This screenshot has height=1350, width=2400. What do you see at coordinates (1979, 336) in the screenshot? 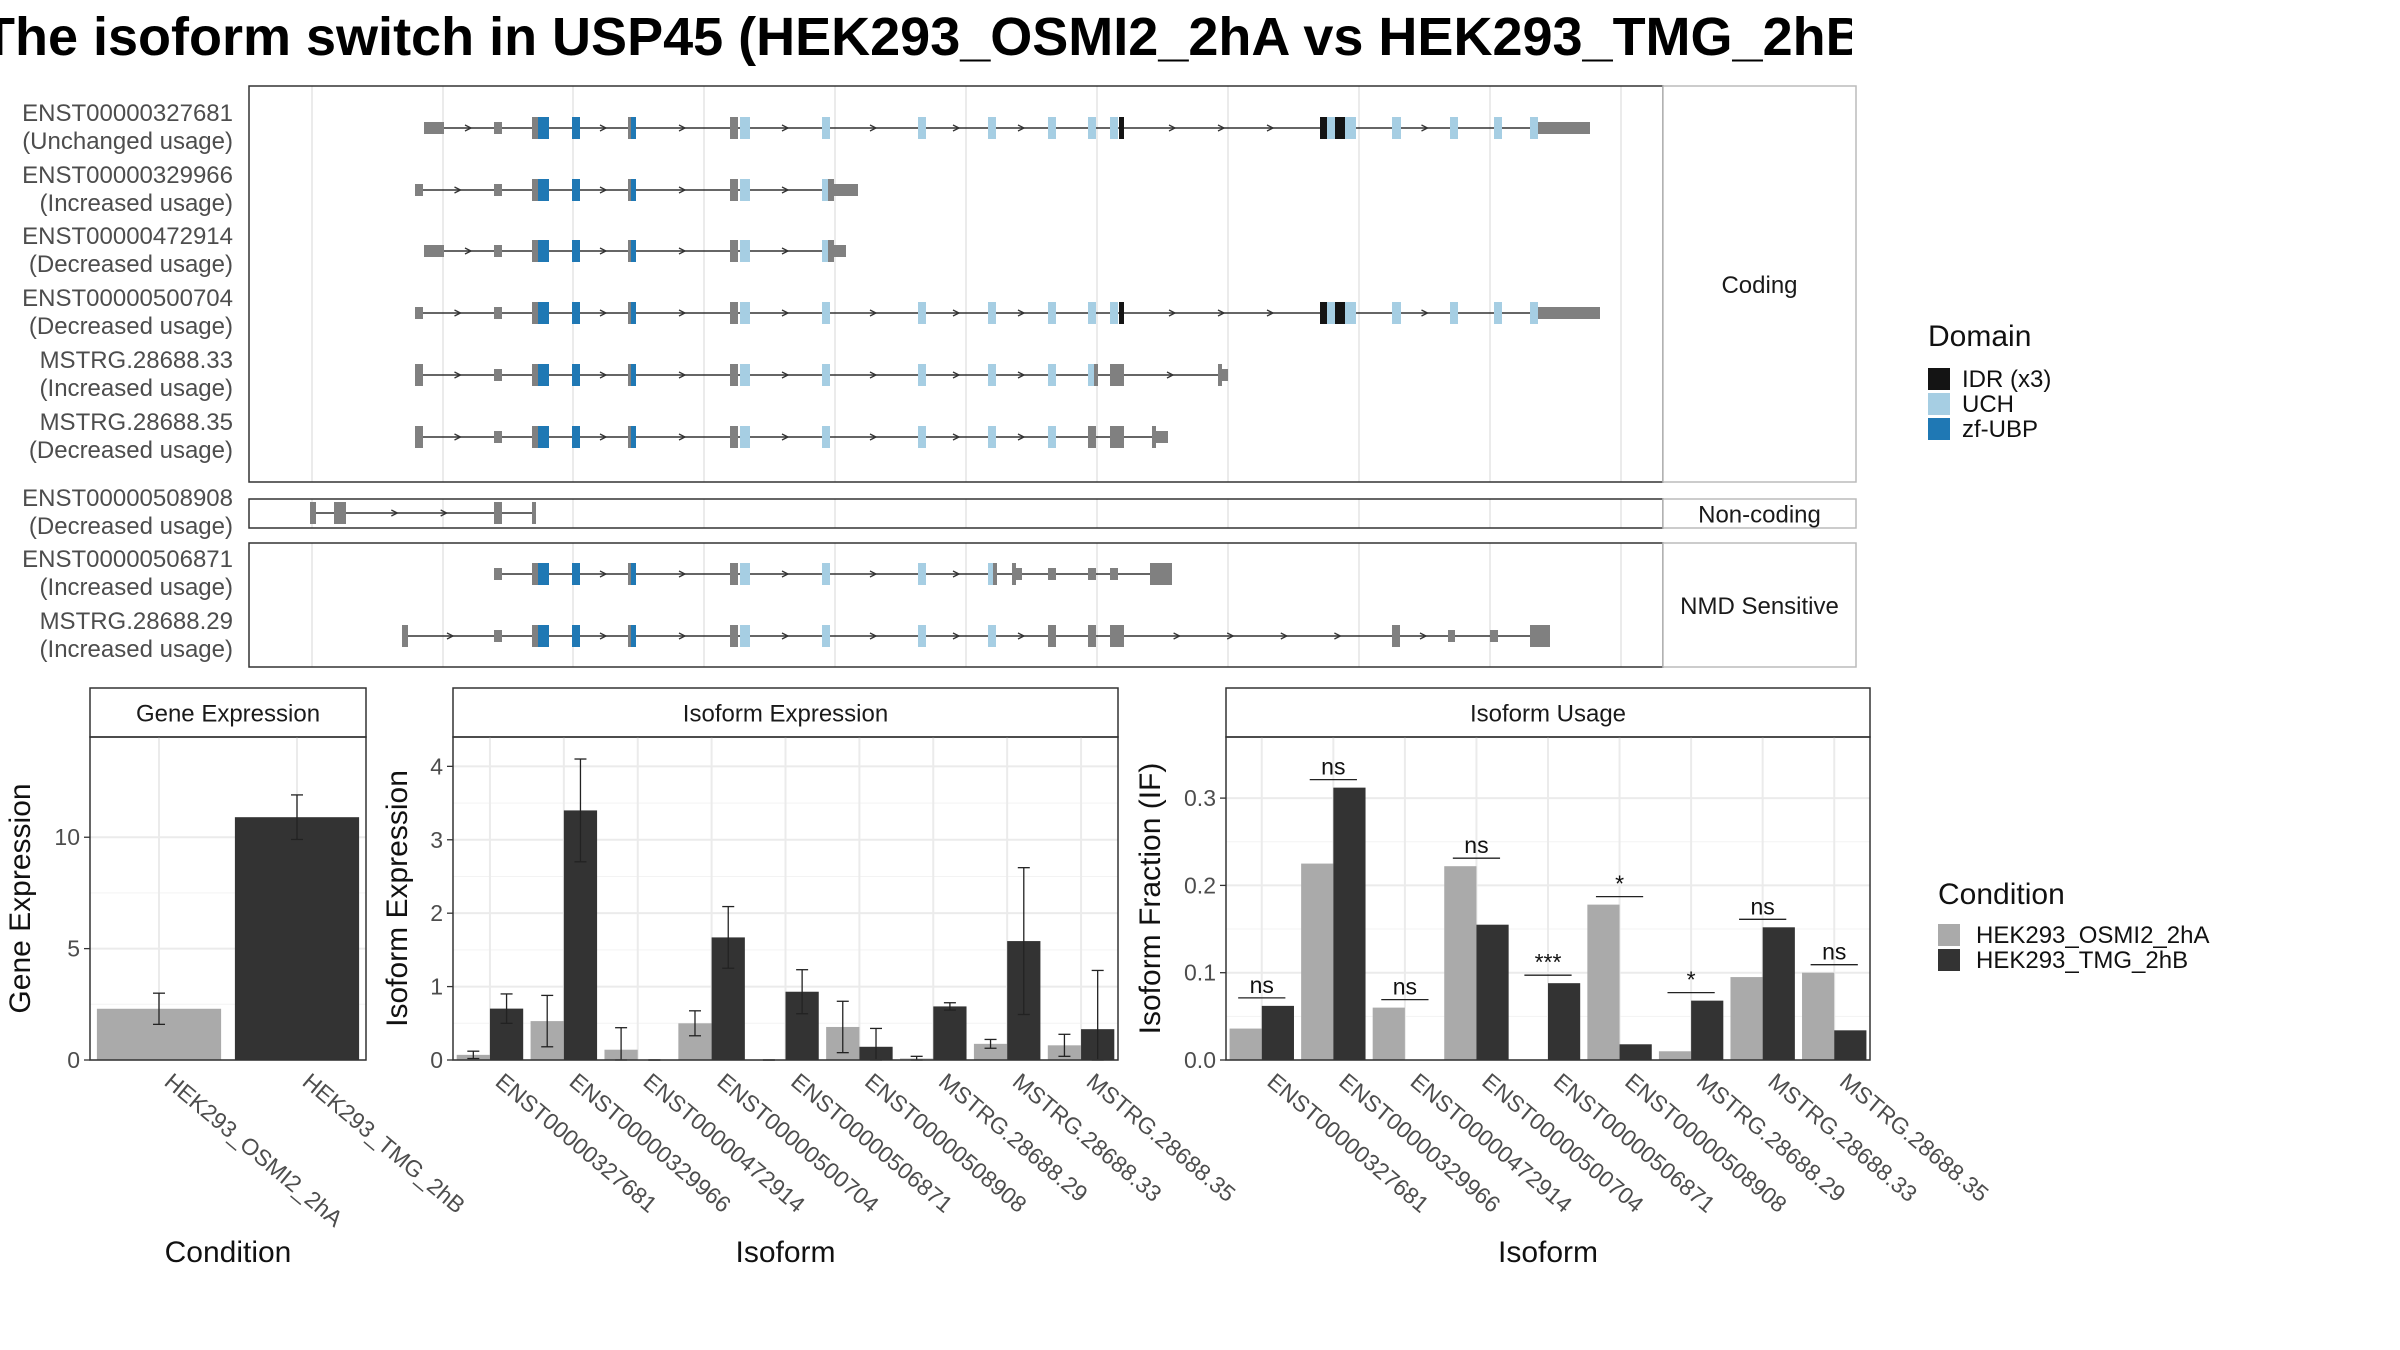
I see `legend-title: Domain` at bounding box center [1979, 336].